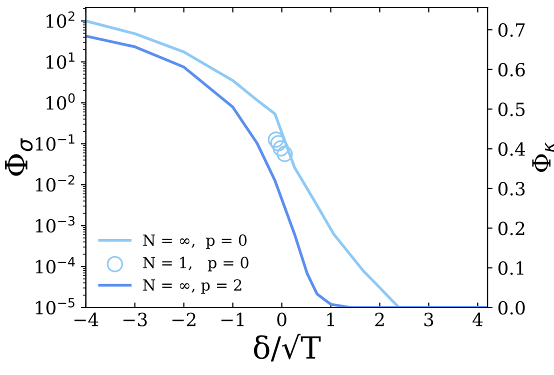 The width and height of the screenshot is (554, 375). I want to click on legend-label: N = ∞, p = 2, so click(192, 286).